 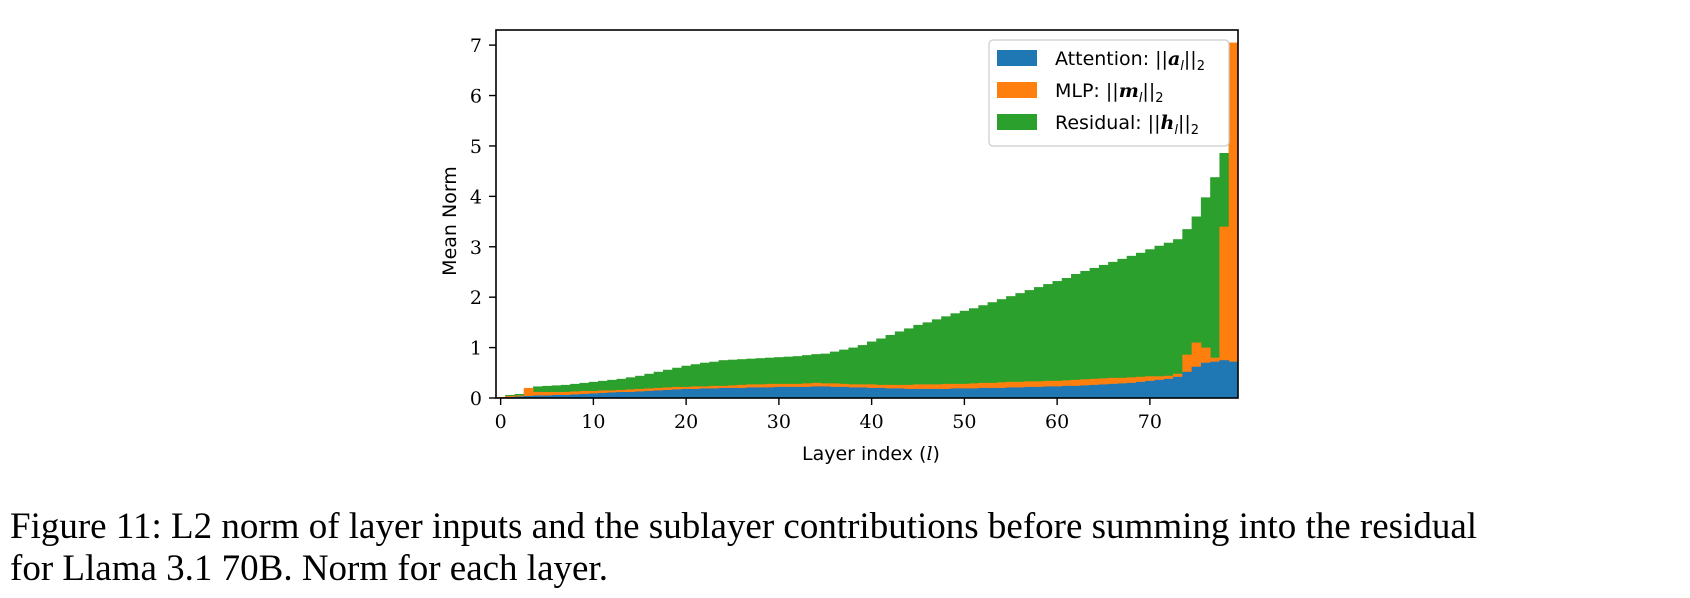 I want to click on y-tick-label-7: 7, so click(x=476, y=46).